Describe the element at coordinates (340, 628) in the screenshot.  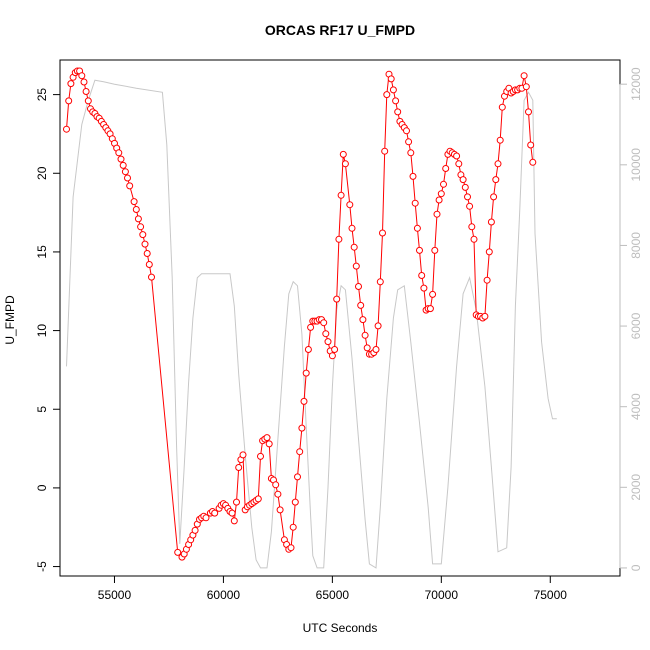
I see `x-axis-label: UTC Seconds` at that location.